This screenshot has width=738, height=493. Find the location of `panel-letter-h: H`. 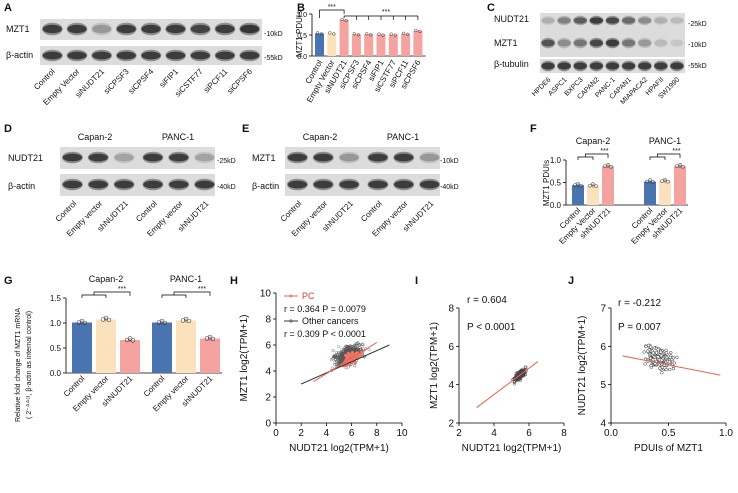

panel-letter-h: H is located at coordinates (234, 281).